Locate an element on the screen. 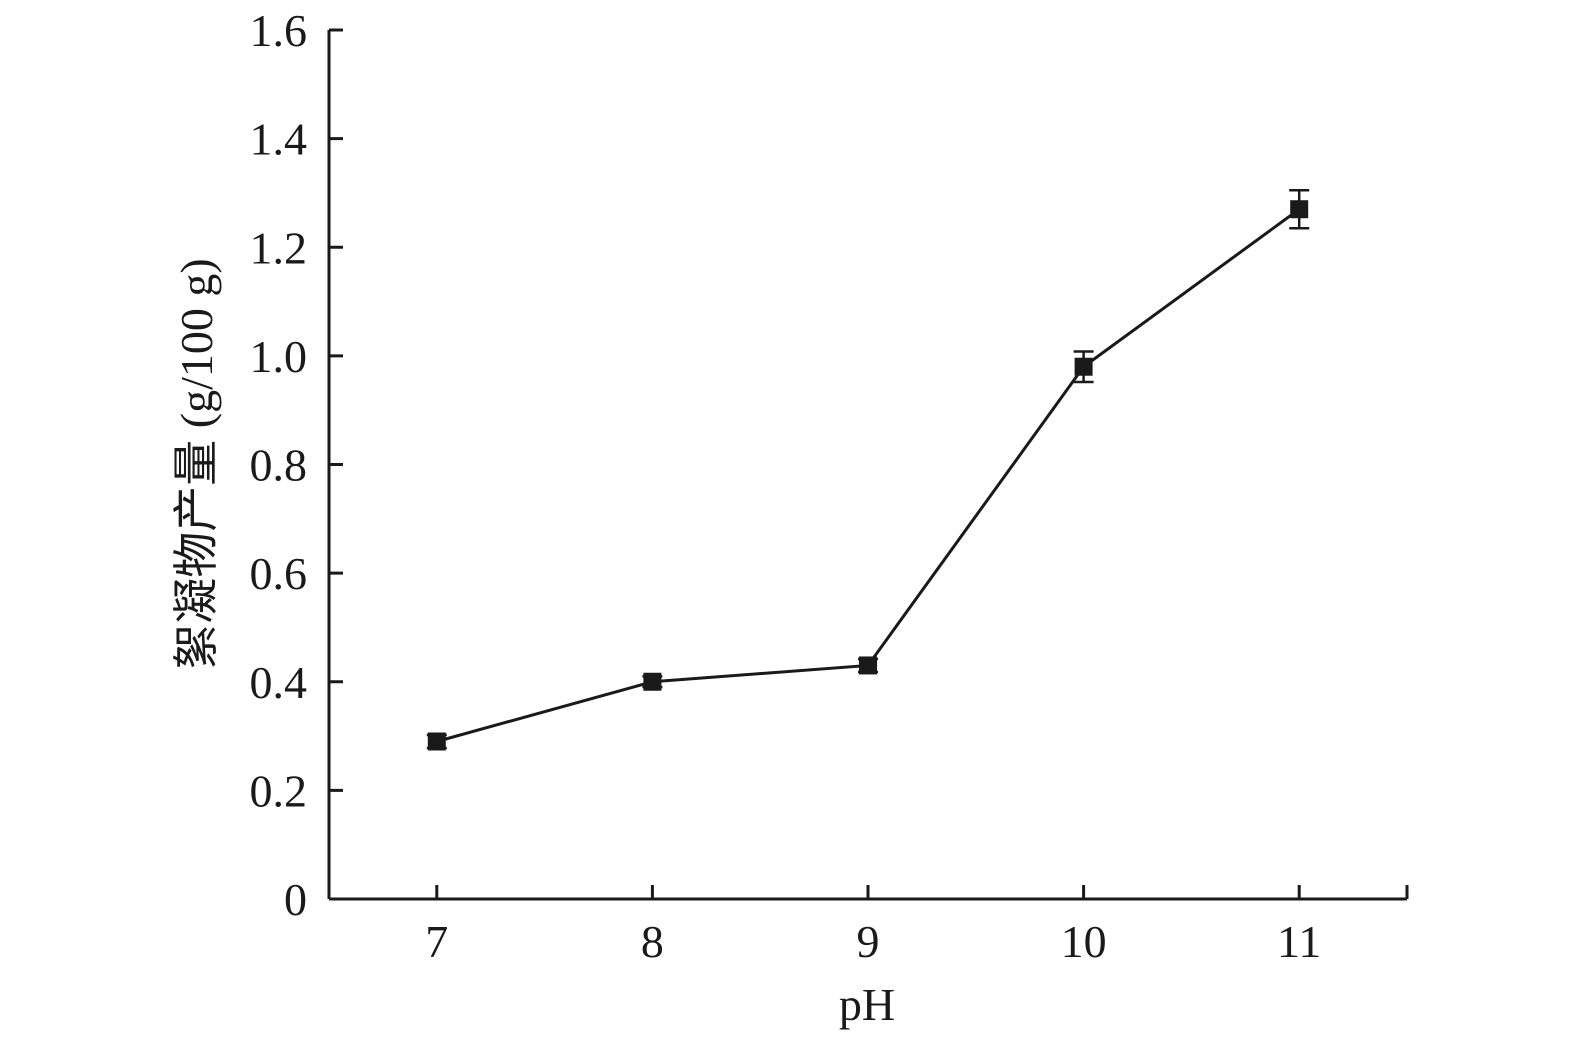 The width and height of the screenshot is (1575, 1043). x-tick-label: 7 is located at coordinates (436, 941).